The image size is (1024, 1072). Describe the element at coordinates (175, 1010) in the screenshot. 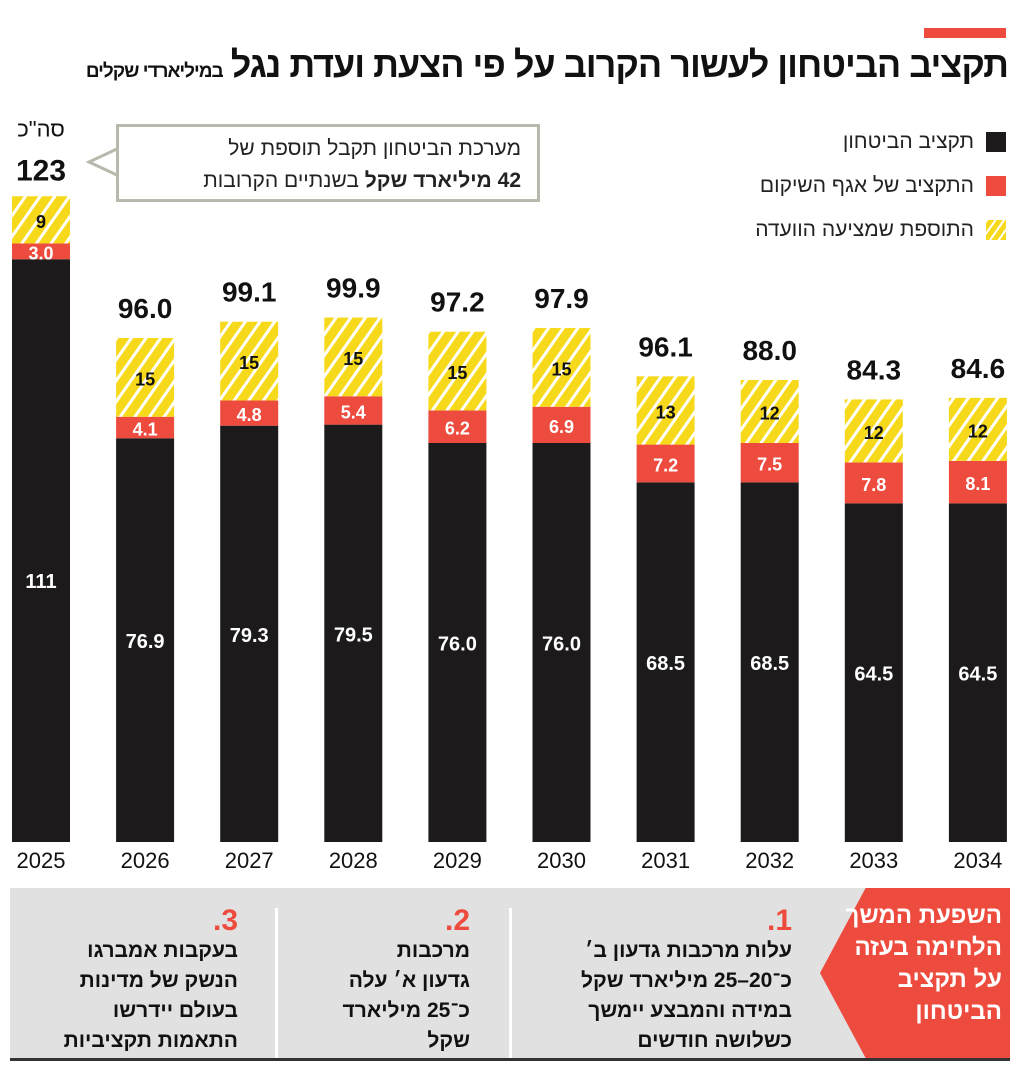

I see `item-line: בעולם יידרשו` at that location.